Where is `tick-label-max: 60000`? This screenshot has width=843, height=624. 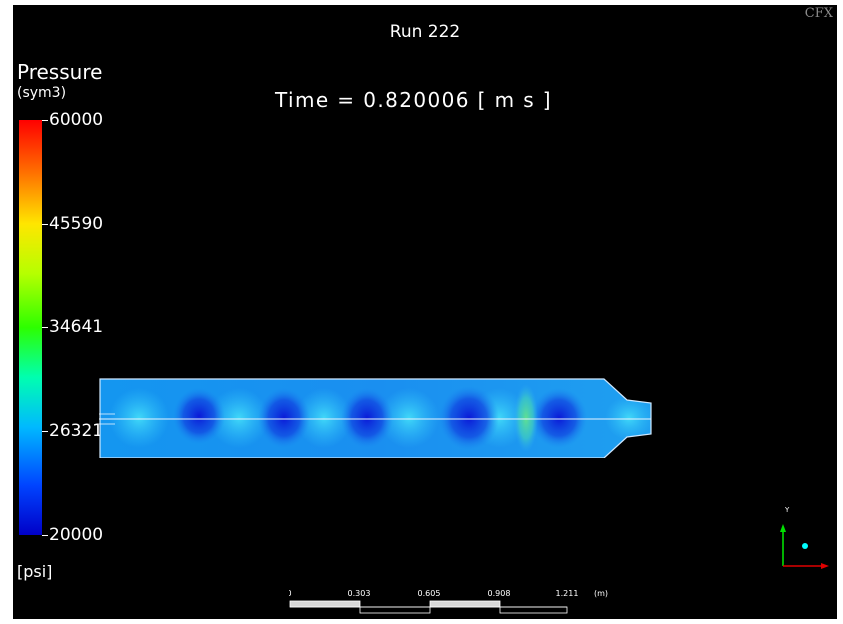
tick-label-max: 60000 is located at coordinates (76, 120).